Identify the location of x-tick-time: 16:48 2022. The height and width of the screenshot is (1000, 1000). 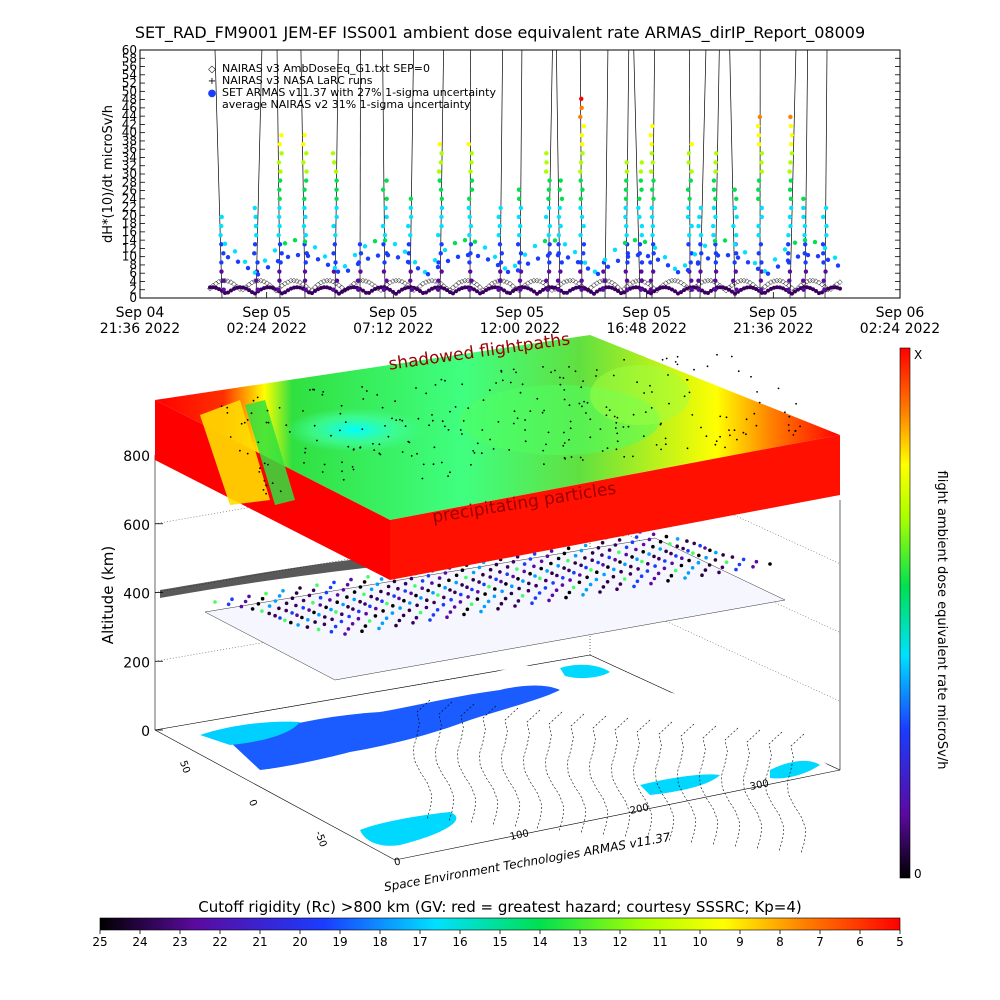
(646, 329).